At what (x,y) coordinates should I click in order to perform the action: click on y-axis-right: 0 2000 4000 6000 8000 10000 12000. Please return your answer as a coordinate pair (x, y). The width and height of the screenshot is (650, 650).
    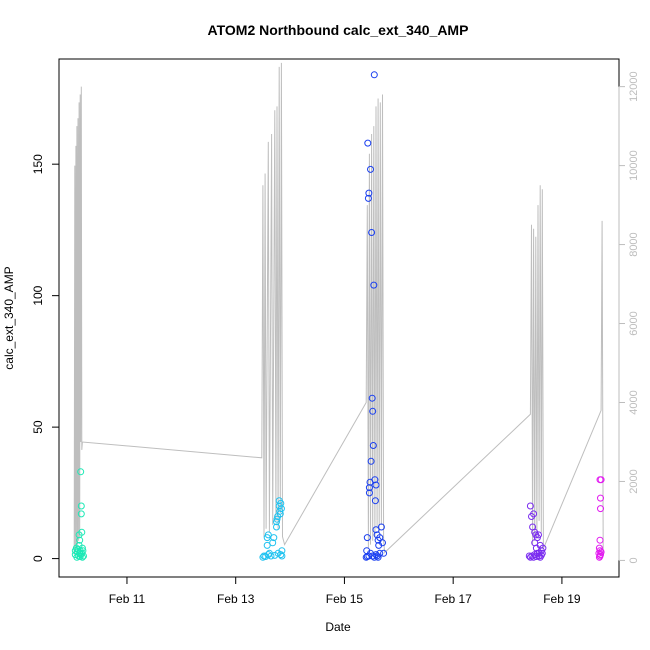
    Looking at the image, I should click on (629, 317).